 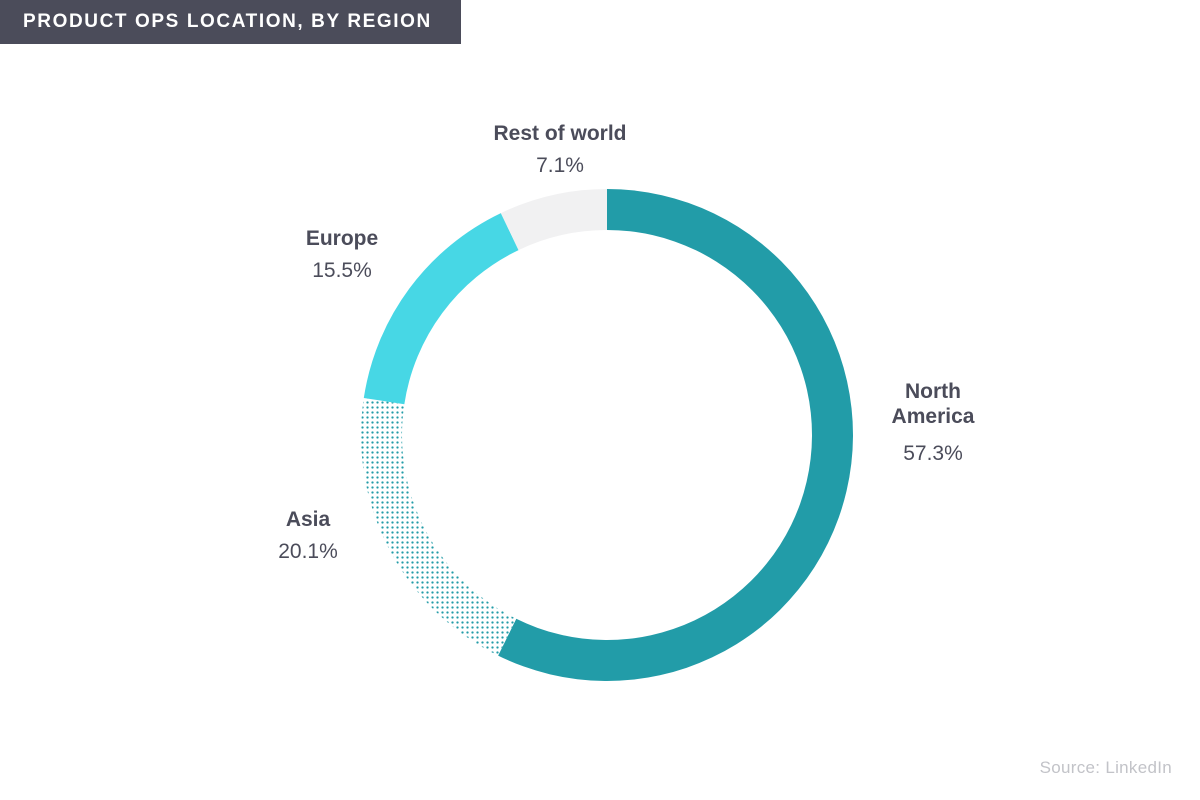 I want to click on donut-slice-europe, so click(x=441, y=309).